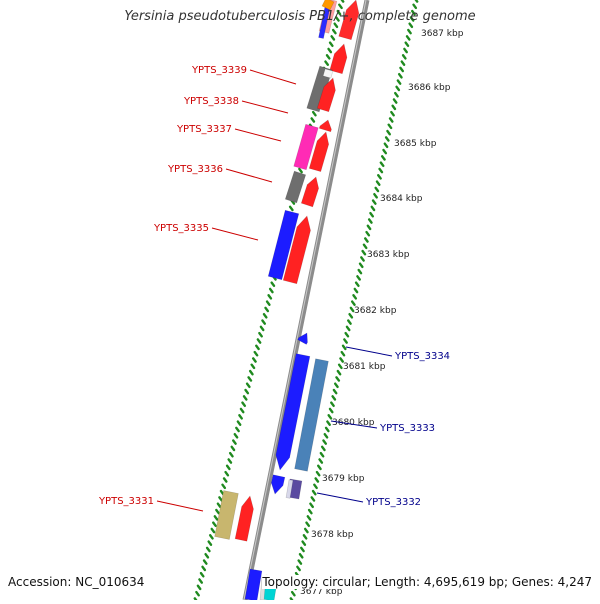  What do you see at coordinates (364, 367) in the screenshot?
I see `kbp-scale-label: 3681 kbp` at bounding box center [364, 367].